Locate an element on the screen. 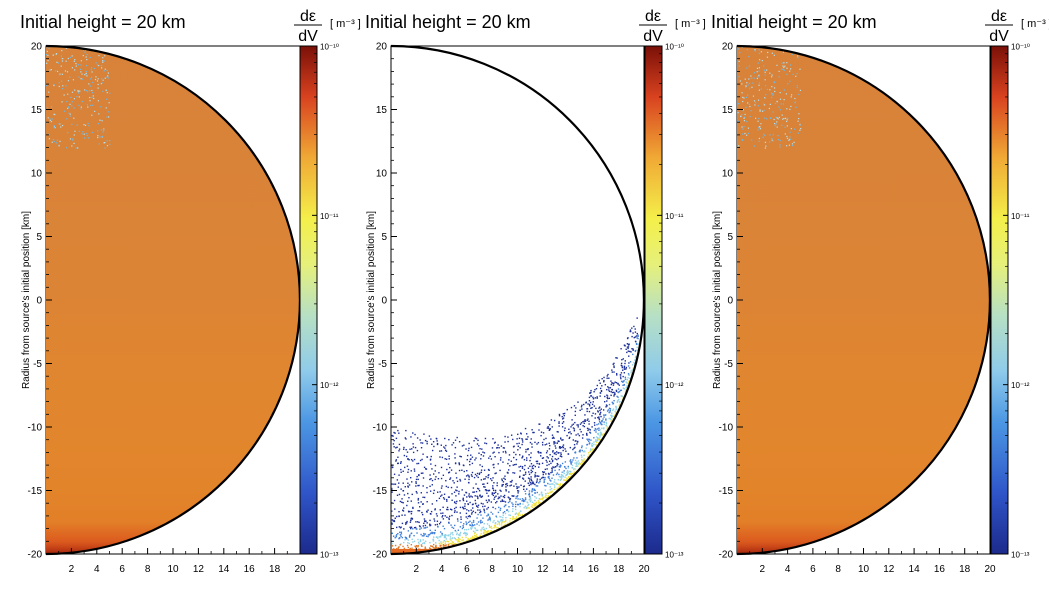  y-tick-label: 0 is located at coordinates (730, 301).